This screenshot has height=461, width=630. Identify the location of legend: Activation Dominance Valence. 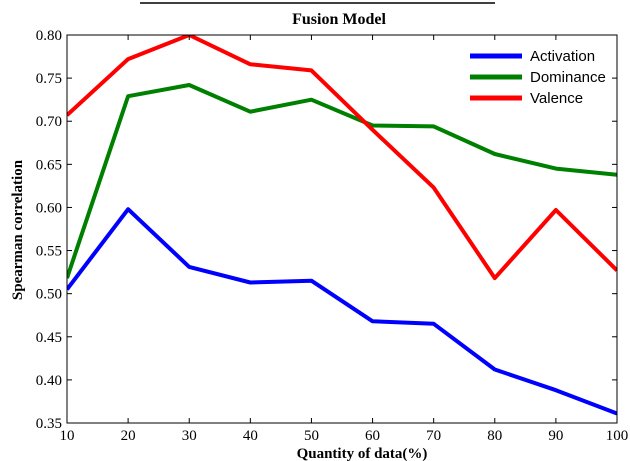
(538, 77).